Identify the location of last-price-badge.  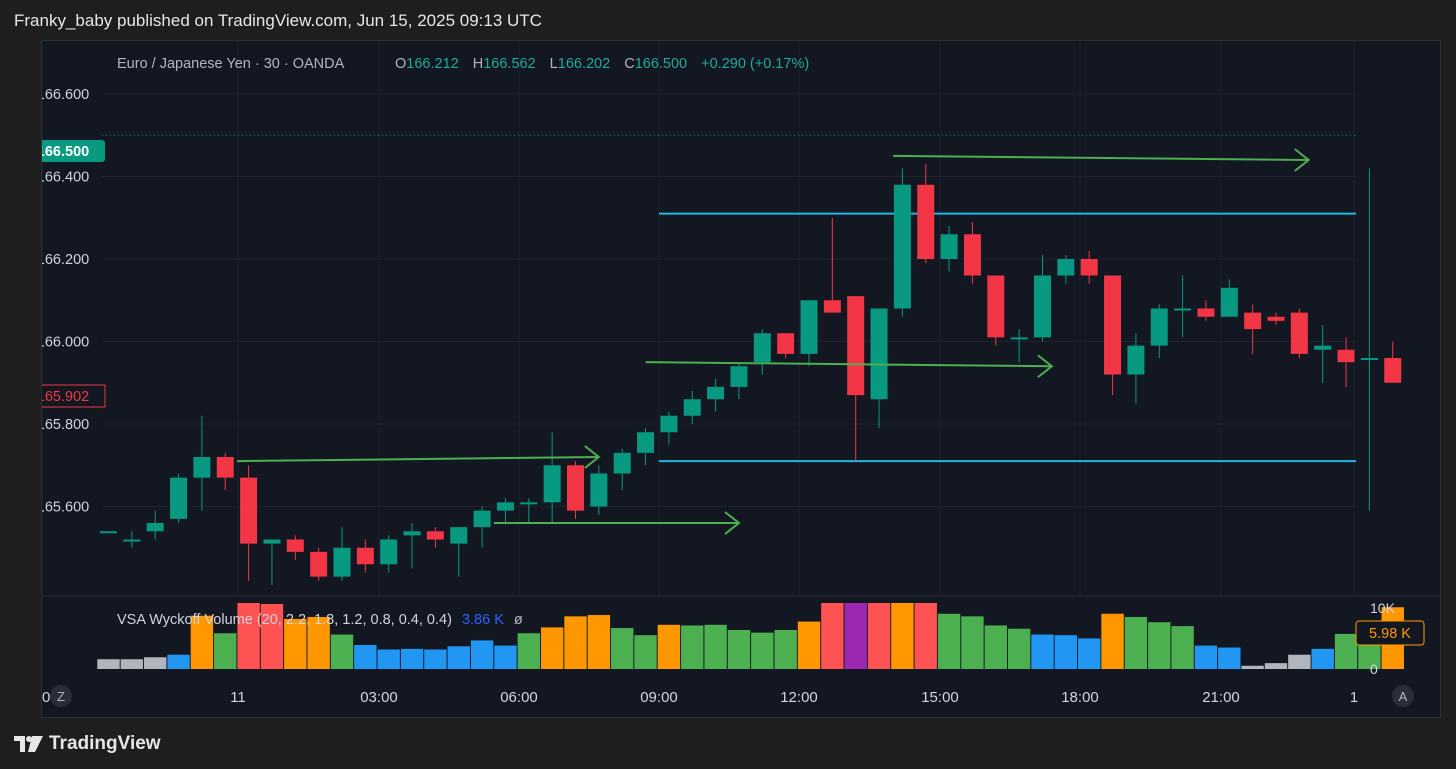
(73, 151).